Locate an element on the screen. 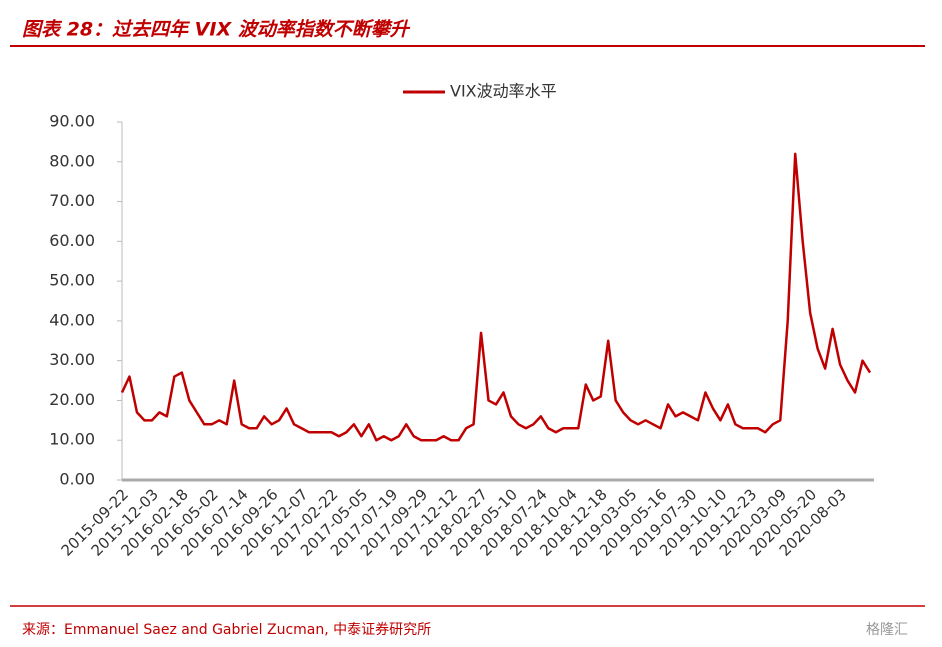 The height and width of the screenshot is (647, 942). y-tick-label: 70.00 is located at coordinates (72, 200).